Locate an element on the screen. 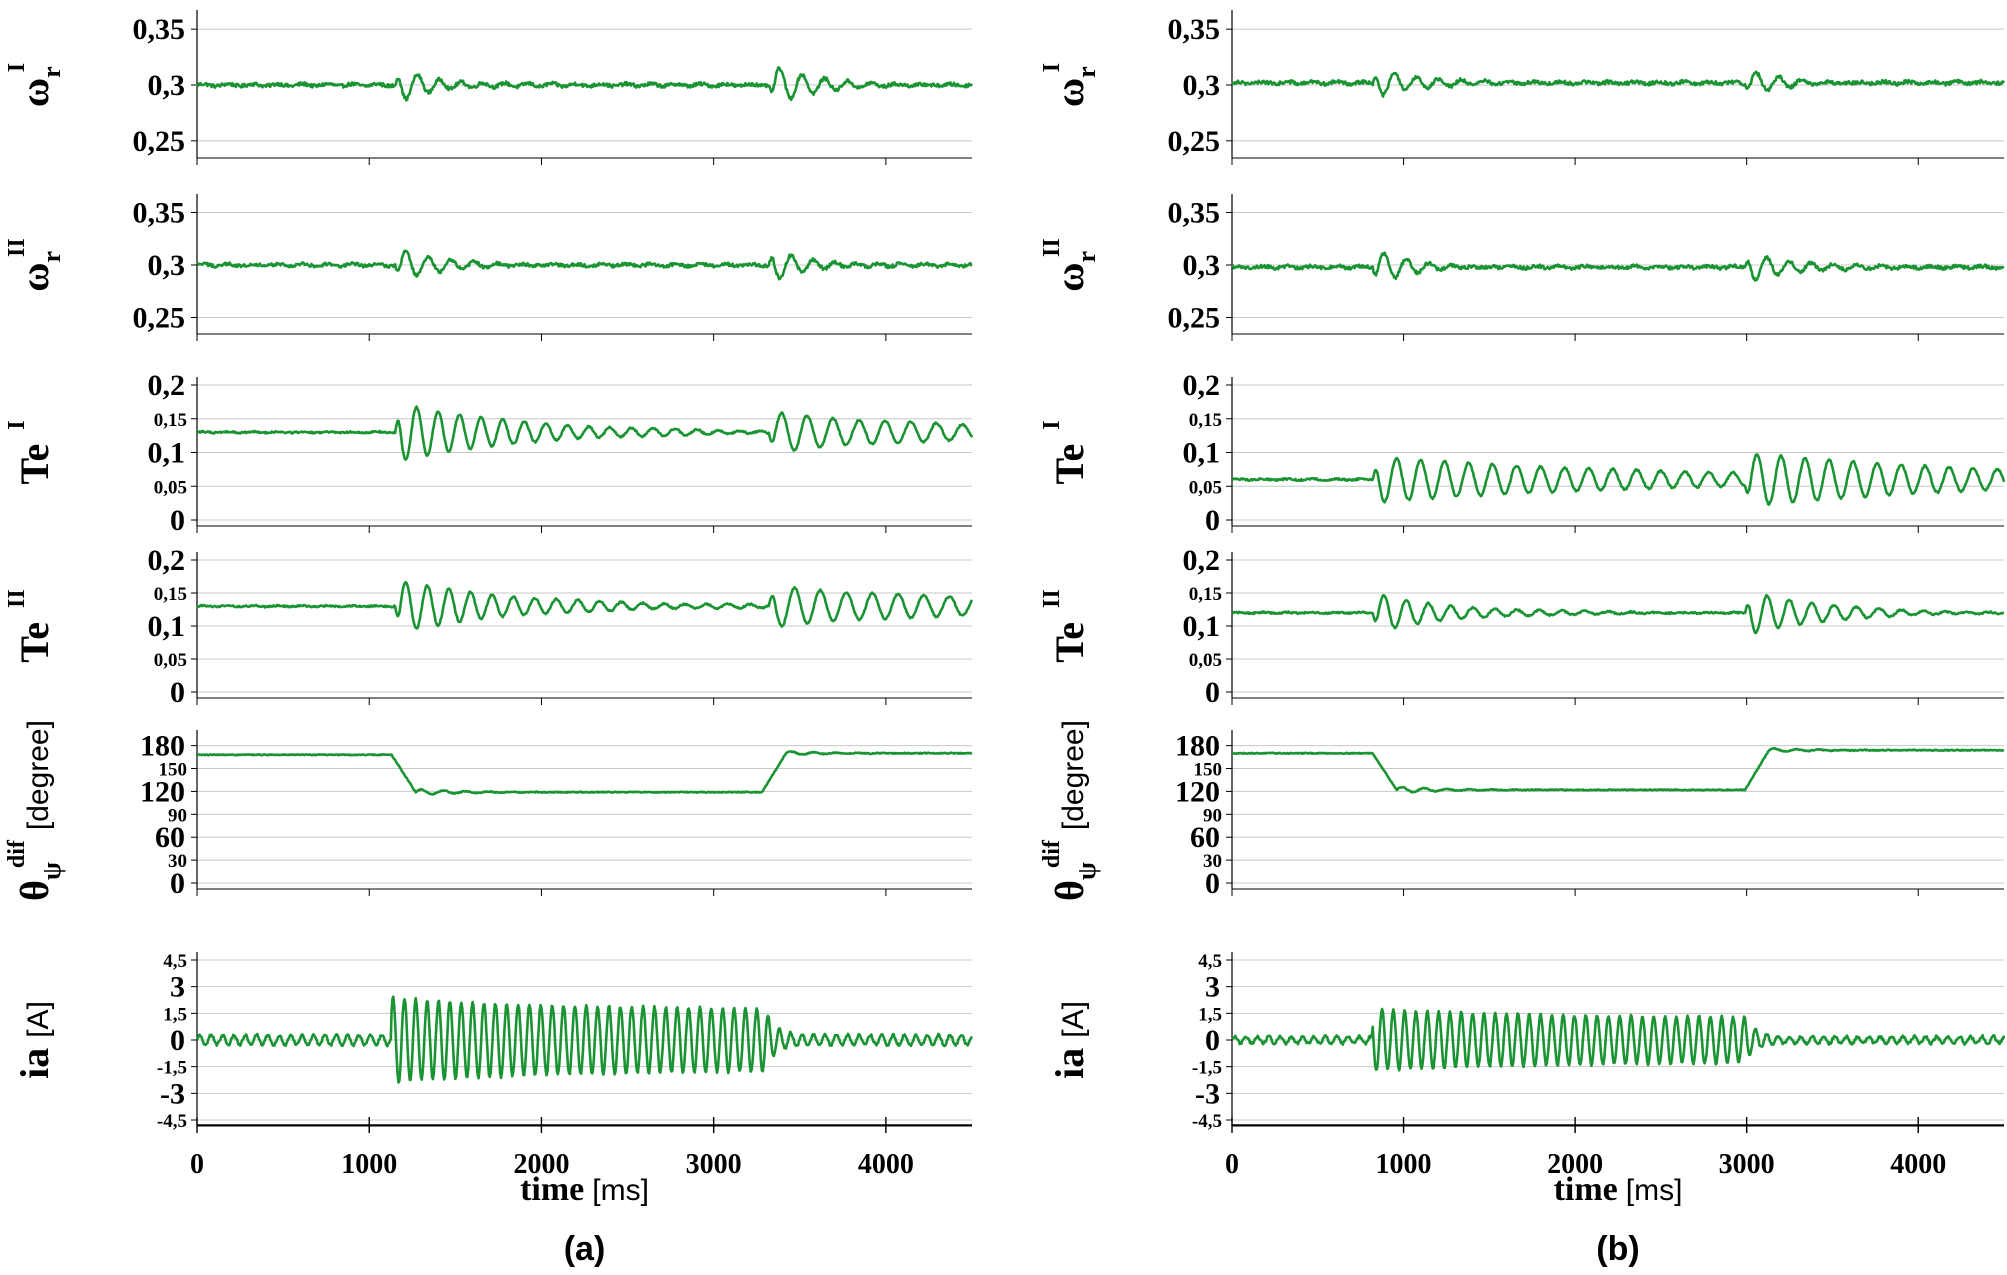 The image size is (2007, 1275). svg-text:TeI: Te I is located at coordinates (1065, 452).